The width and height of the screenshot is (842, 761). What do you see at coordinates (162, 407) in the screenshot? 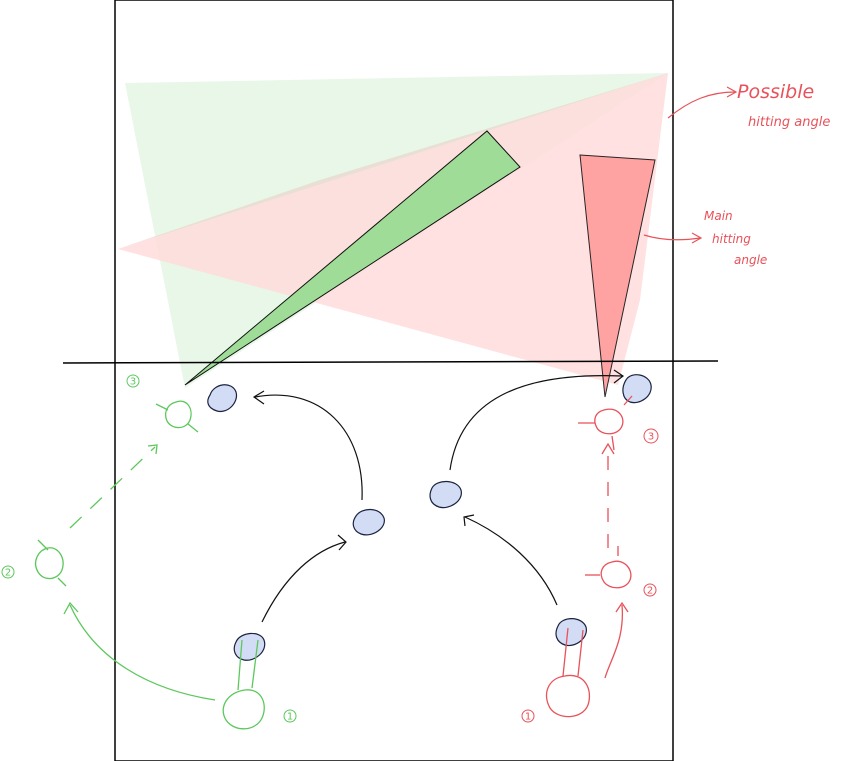
I see `green-player-tick-3a` at bounding box center [162, 407].